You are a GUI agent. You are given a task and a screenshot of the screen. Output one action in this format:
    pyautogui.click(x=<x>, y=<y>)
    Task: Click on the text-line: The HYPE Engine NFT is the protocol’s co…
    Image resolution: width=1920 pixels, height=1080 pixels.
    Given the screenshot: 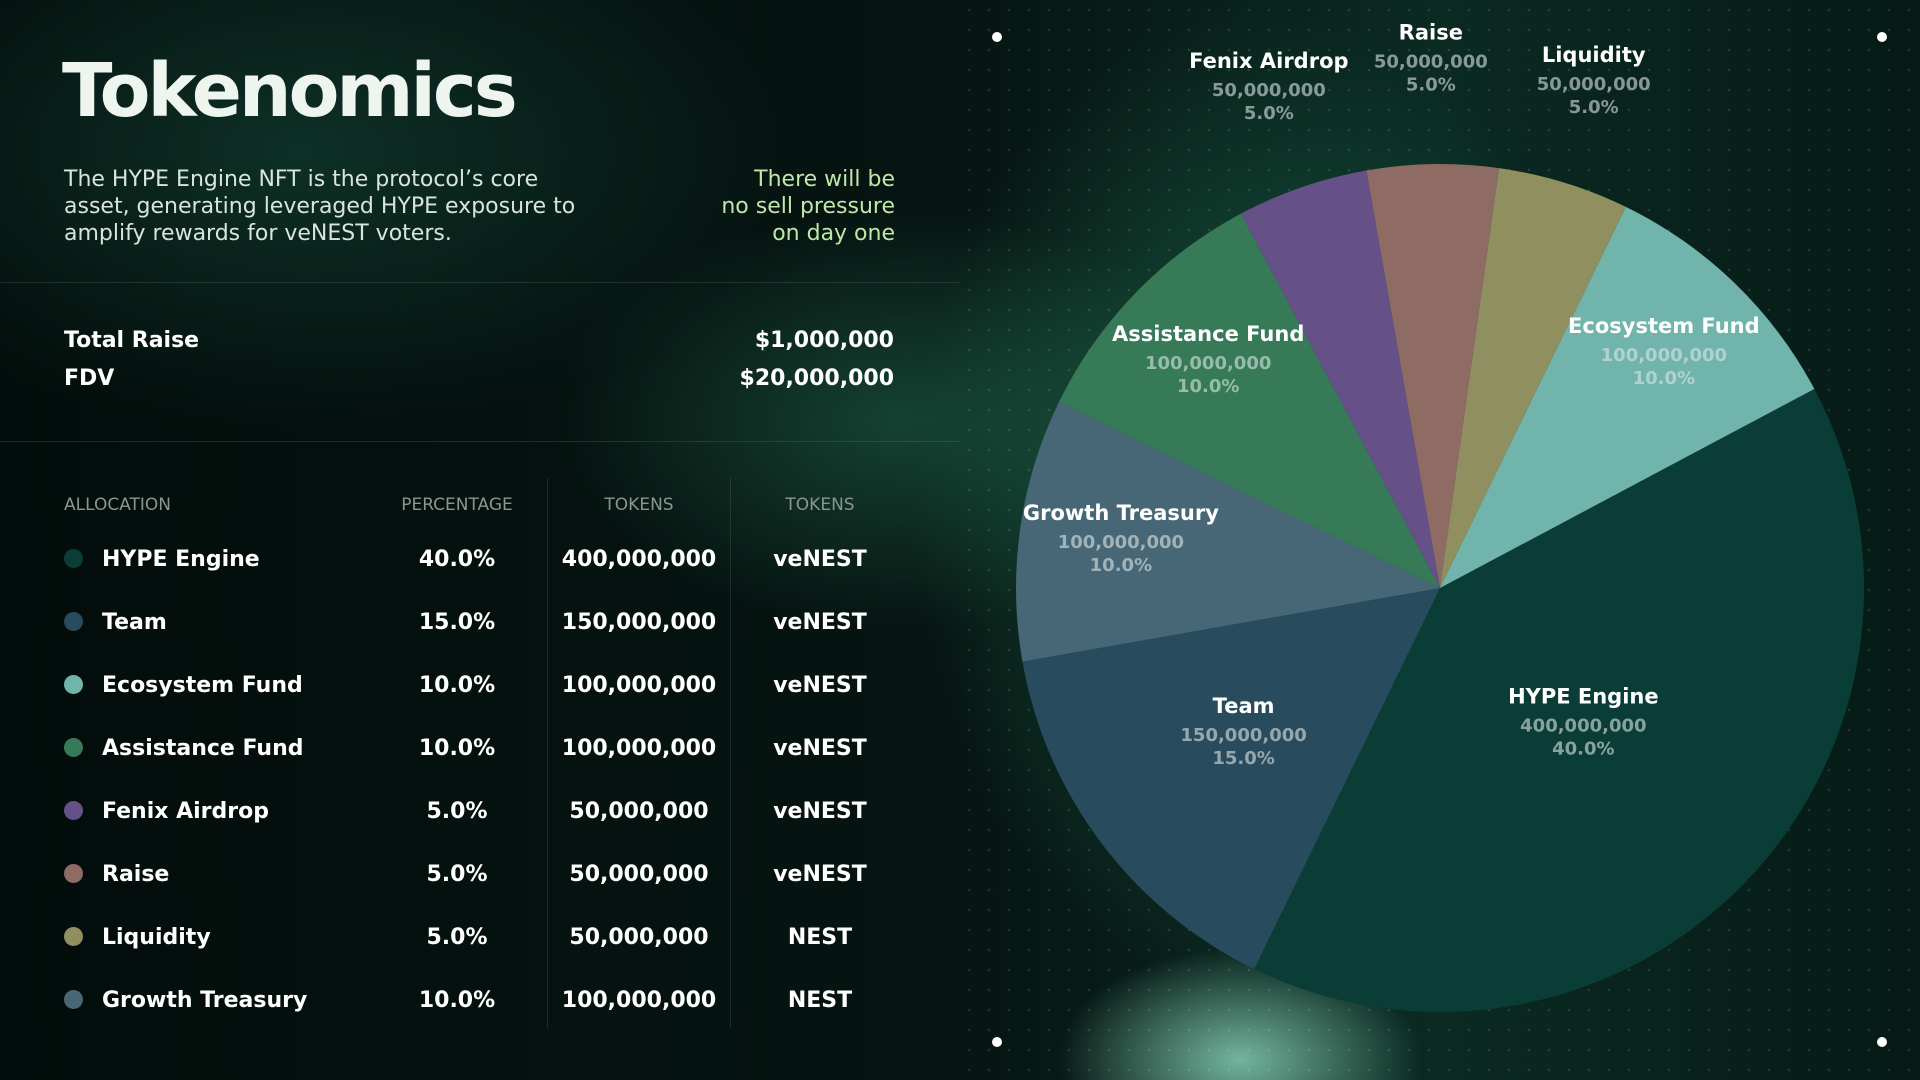 What is the action you would take?
    pyautogui.click(x=301, y=179)
    